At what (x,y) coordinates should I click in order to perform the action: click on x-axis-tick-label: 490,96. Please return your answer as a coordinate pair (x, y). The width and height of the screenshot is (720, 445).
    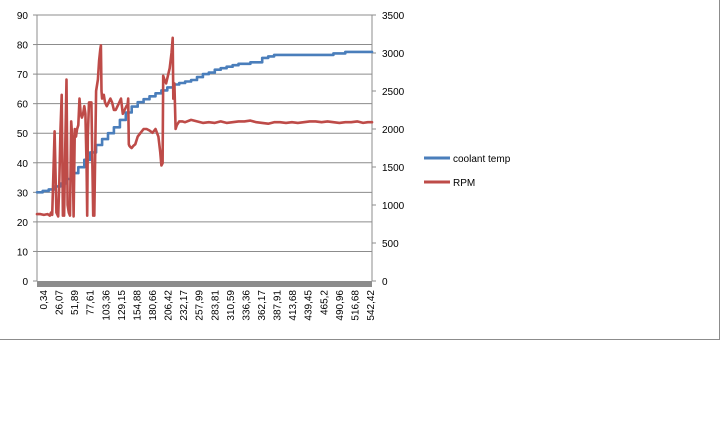
    Looking at the image, I should click on (340, 305).